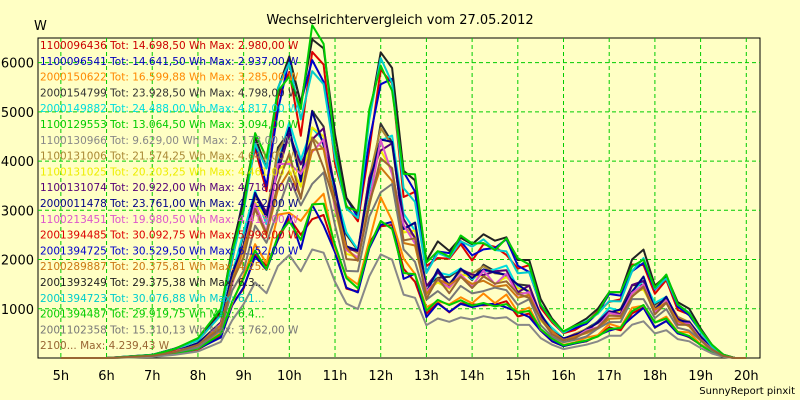 The image size is (800, 400). I want to click on x-tick-label: 10h, so click(289, 376).